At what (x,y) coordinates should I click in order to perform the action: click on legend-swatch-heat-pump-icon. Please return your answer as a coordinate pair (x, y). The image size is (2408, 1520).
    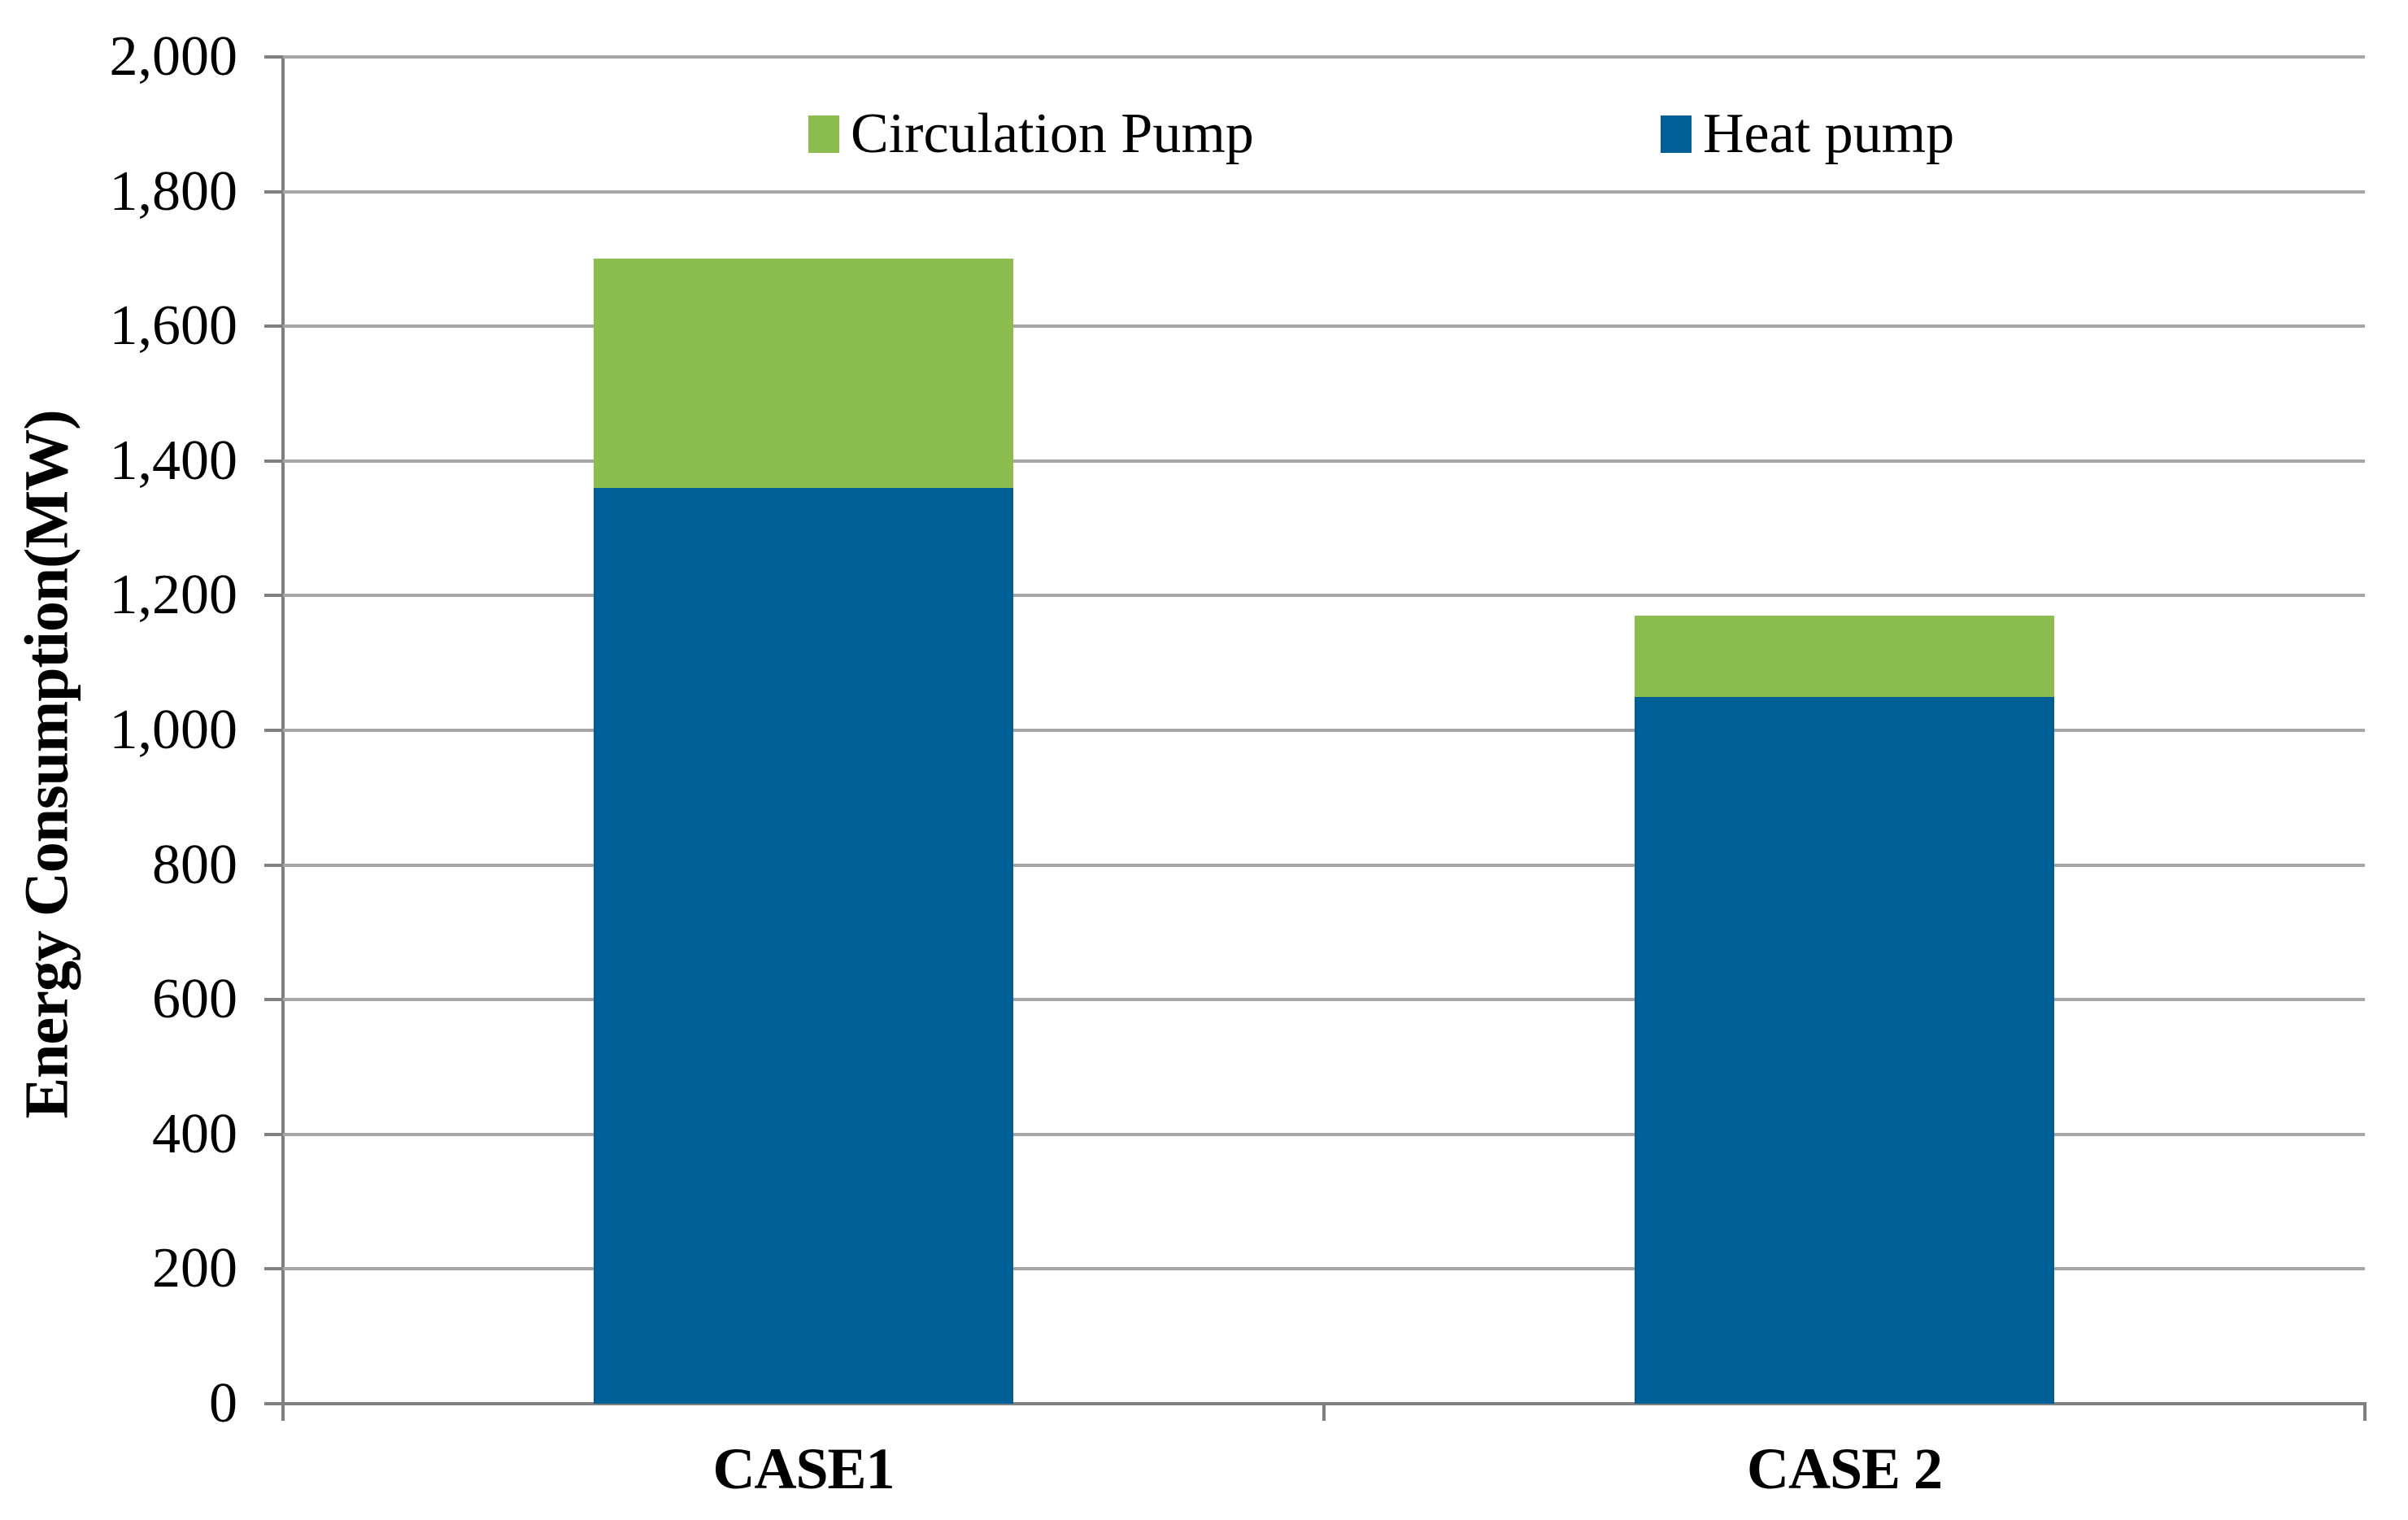
    Looking at the image, I should click on (1676, 134).